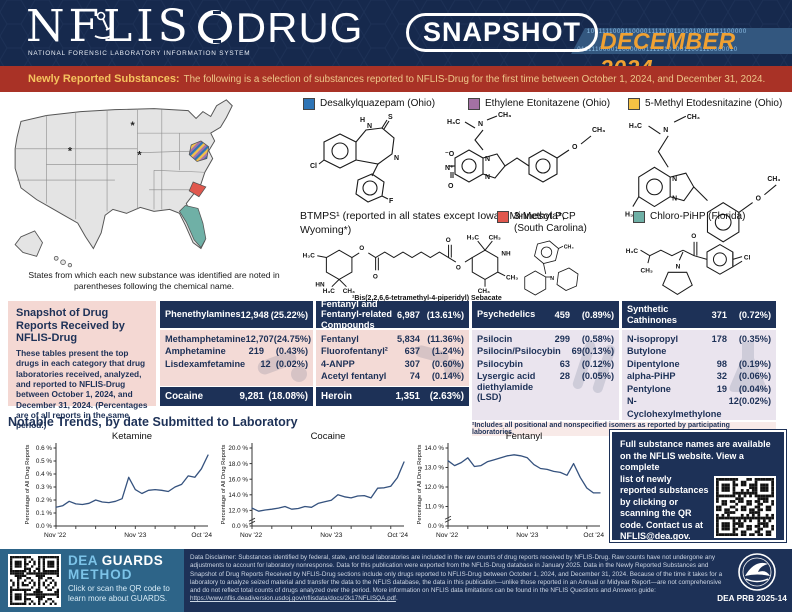  I want to click on table-row: N-Cyclohexylmethylone 12 (0.02%), so click(699, 407).